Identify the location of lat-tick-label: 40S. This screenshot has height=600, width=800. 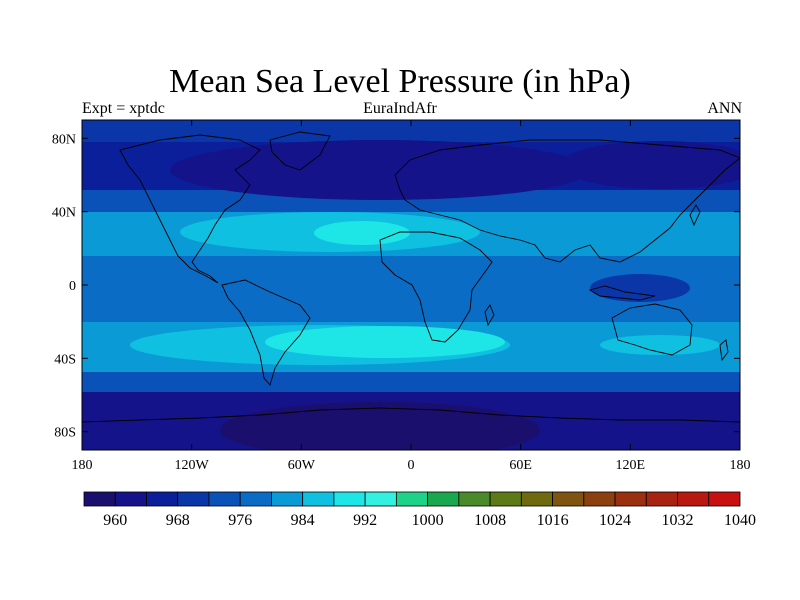
(65, 359).